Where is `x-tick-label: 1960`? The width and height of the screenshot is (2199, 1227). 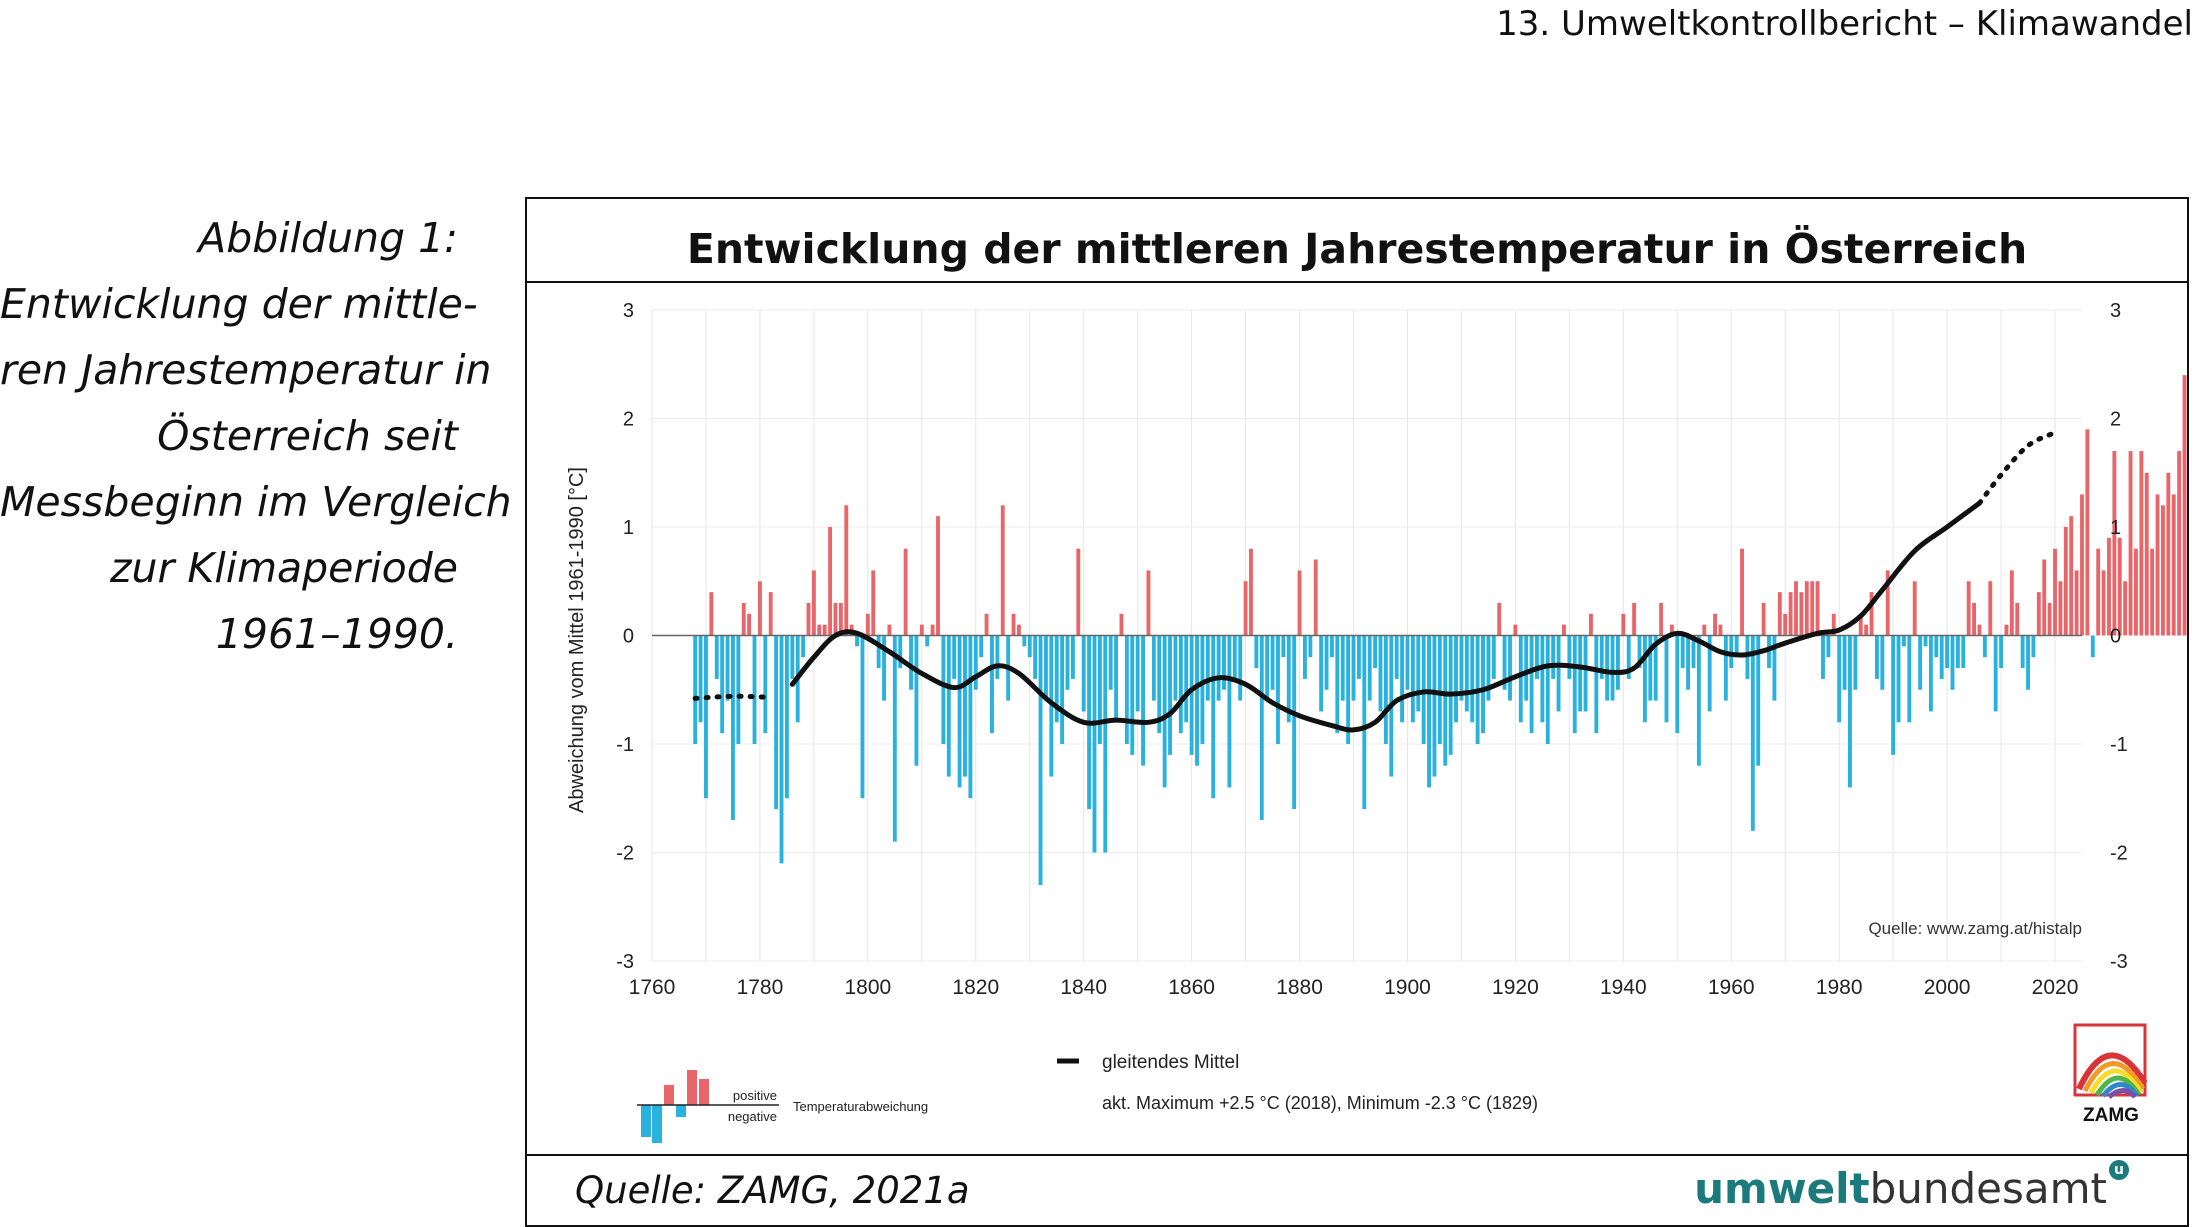
x-tick-label: 1960 is located at coordinates (1731, 987).